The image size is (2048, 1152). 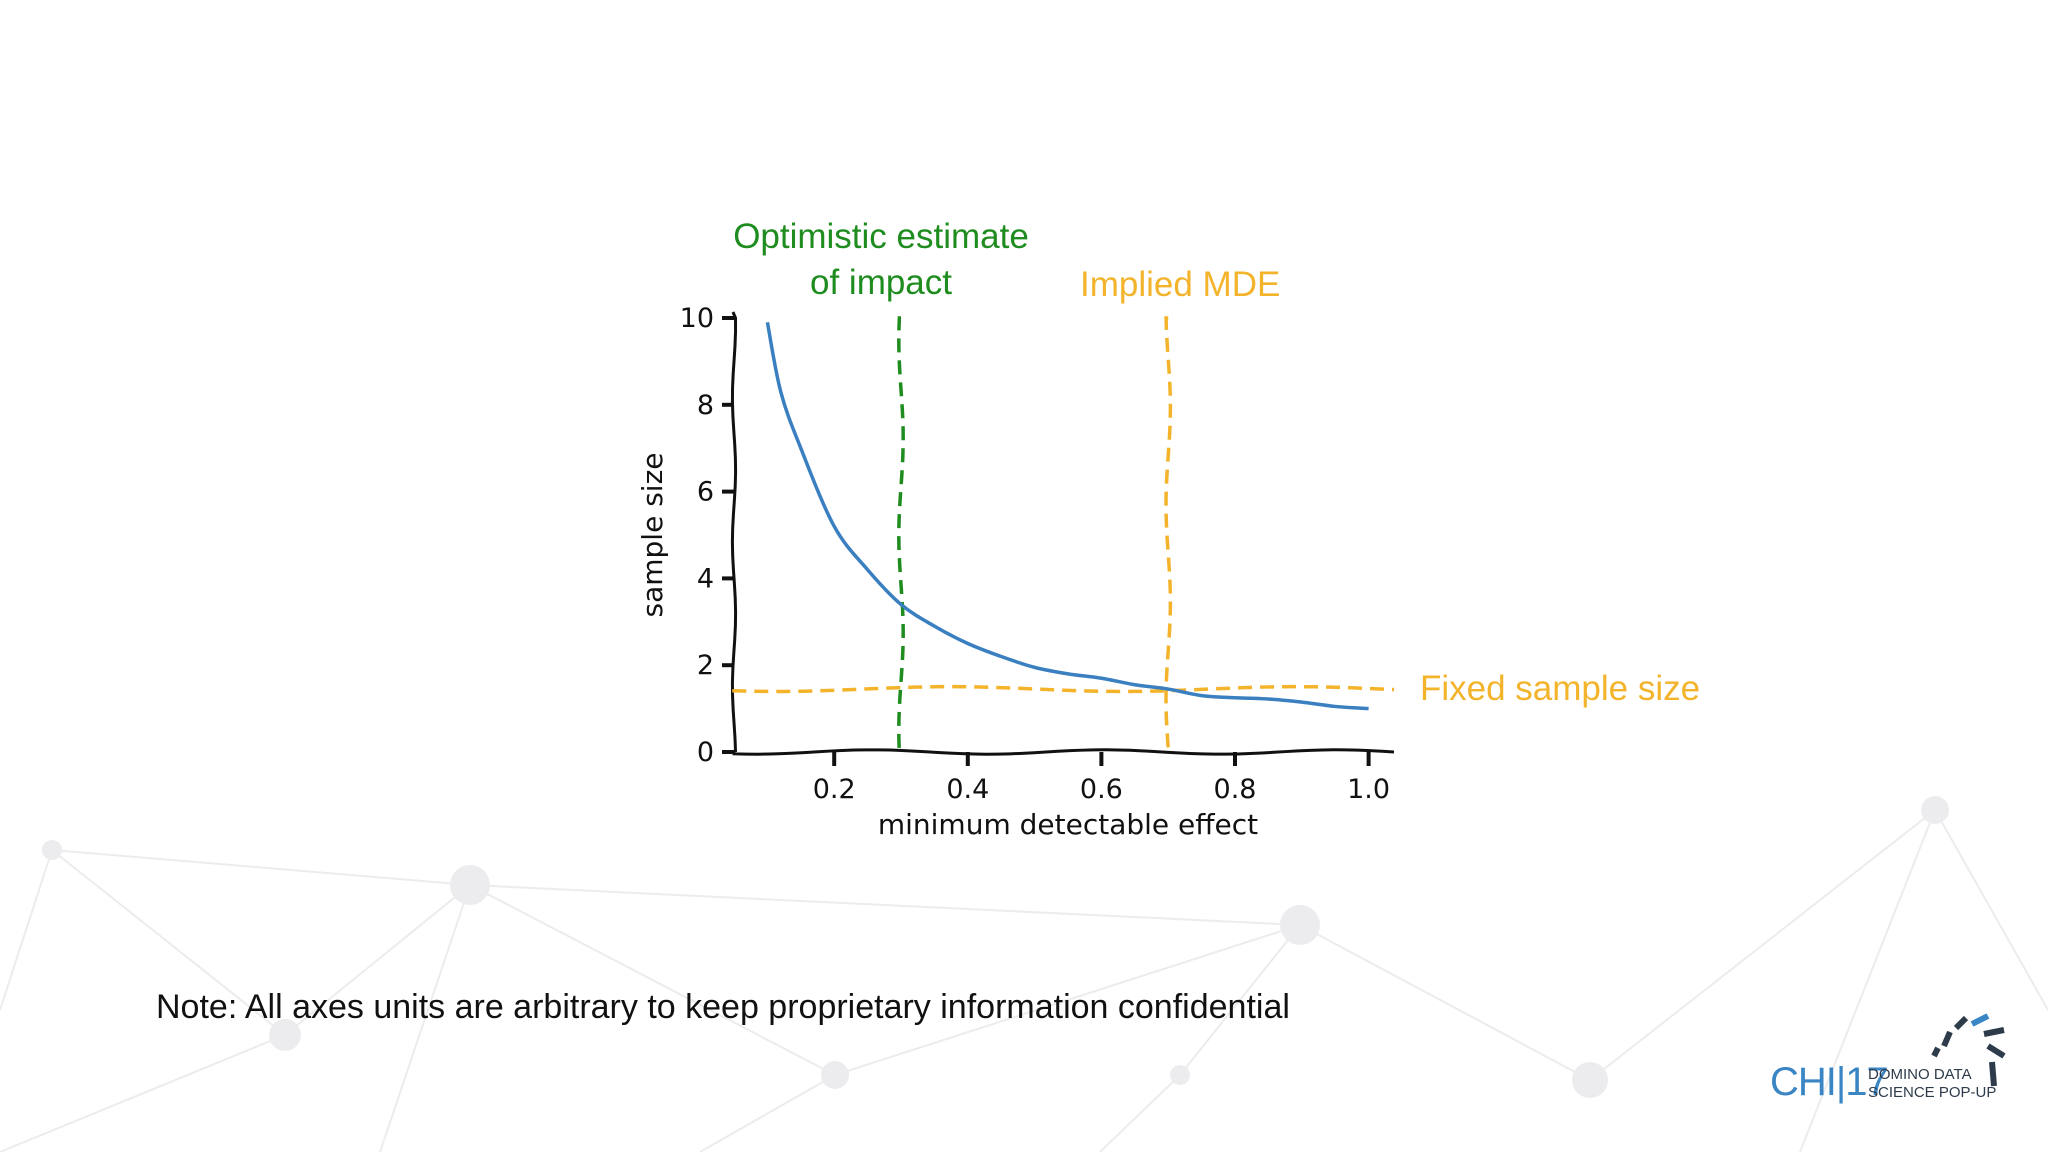 What do you see at coordinates (734, 532) in the screenshot?
I see `y-axis-line` at bounding box center [734, 532].